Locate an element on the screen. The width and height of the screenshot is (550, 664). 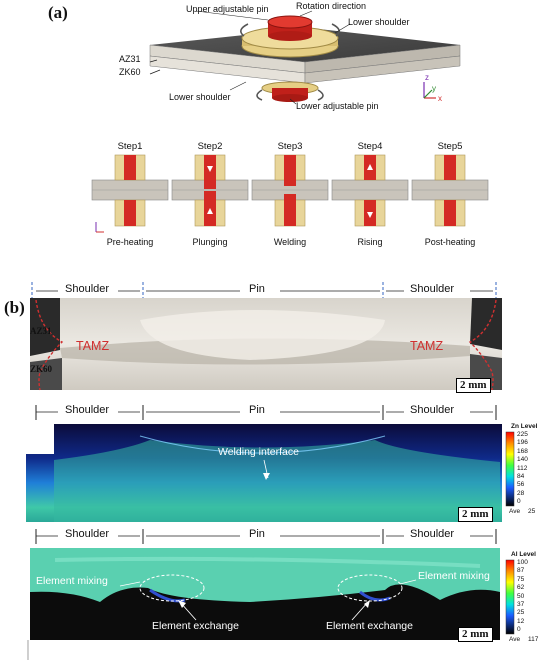
upper-pin-callout: Upper adjustable pin is located at coordinates (227, 9).